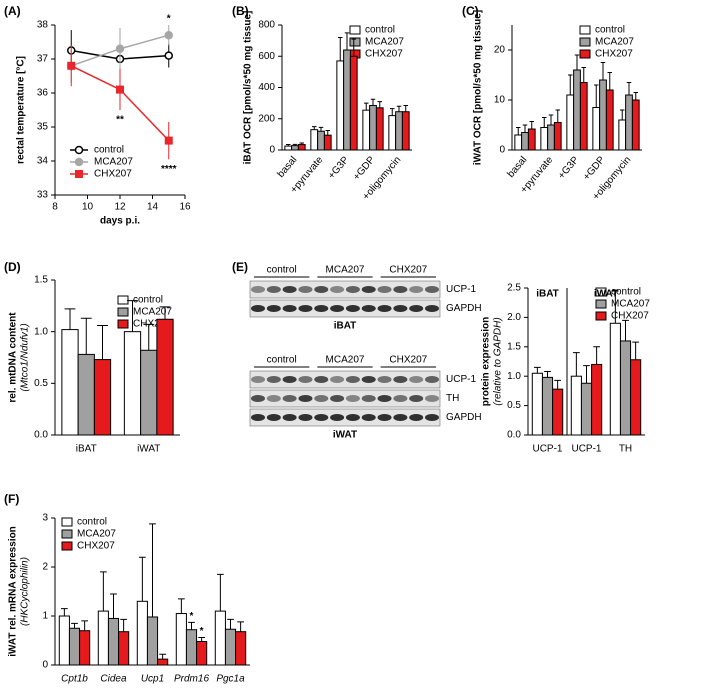 This screenshot has height=688, width=709. What do you see at coordinates (230, 679) in the screenshot?
I see `x-tick-label: Pgc1a` at bounding box center [230, 679].